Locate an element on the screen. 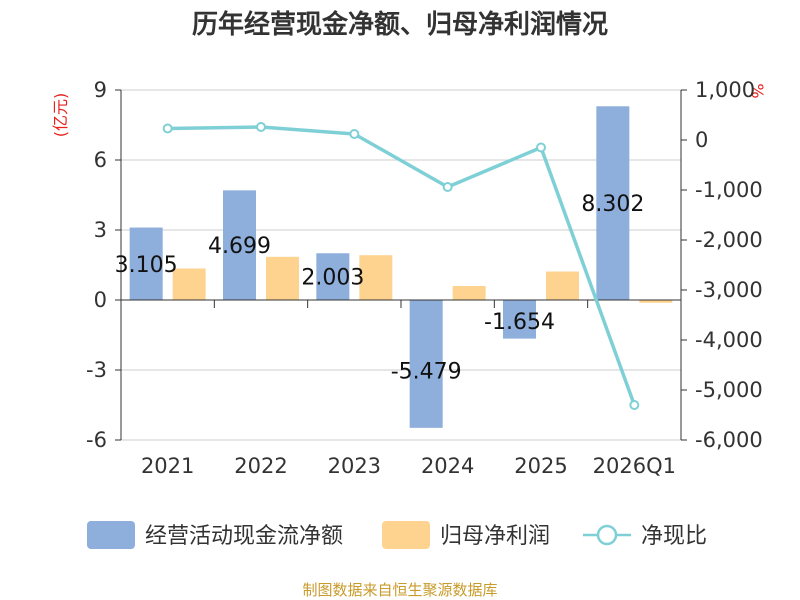 The height and width of the screenshot is (600, 800). category-label: 2025 is located at coordinates (540, 466).